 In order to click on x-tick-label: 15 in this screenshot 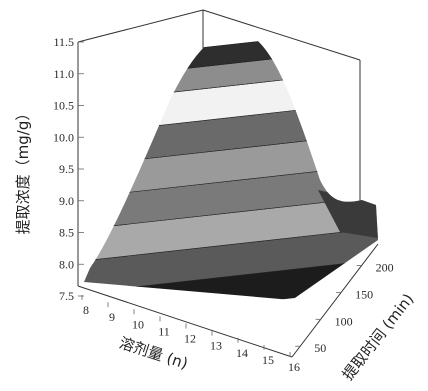, I will do `click(268, 360)`.